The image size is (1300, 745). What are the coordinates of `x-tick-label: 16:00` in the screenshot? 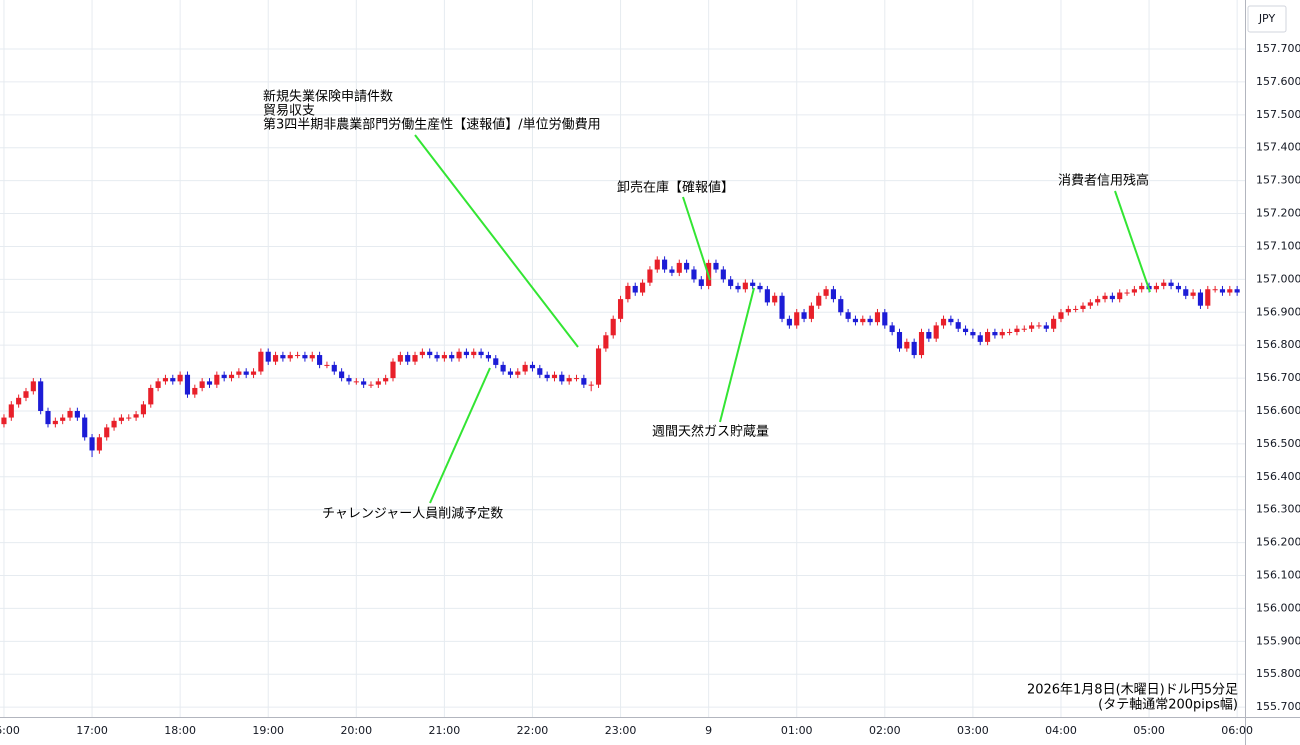 It's located at (10, 730).